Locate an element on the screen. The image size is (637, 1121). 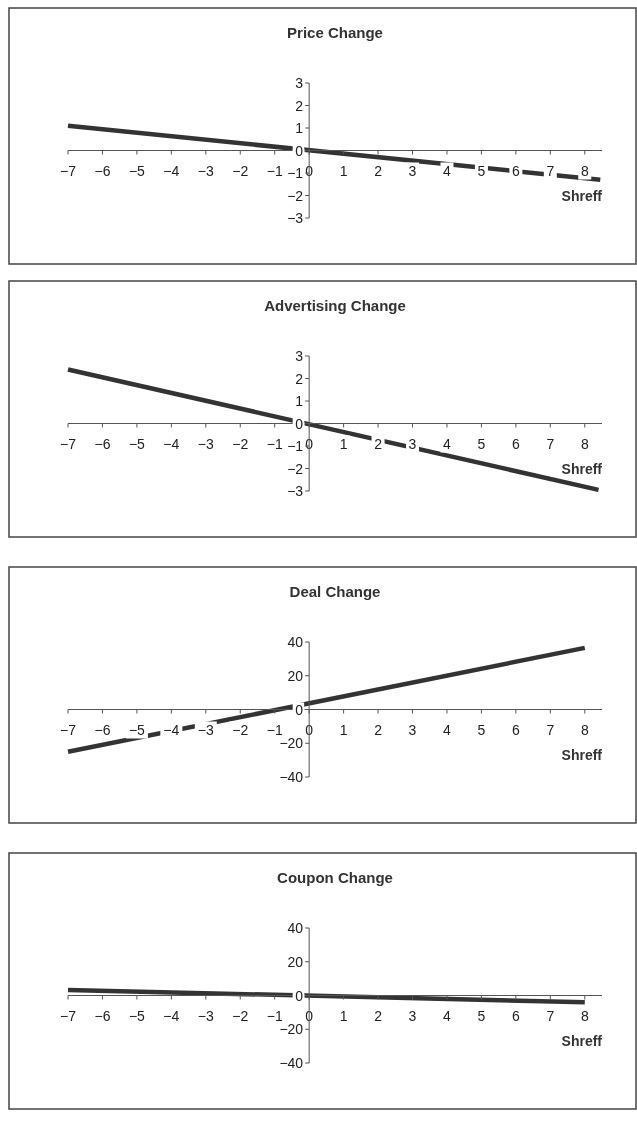
chart-title: Advertising Change is located at coordinates (335, 305).